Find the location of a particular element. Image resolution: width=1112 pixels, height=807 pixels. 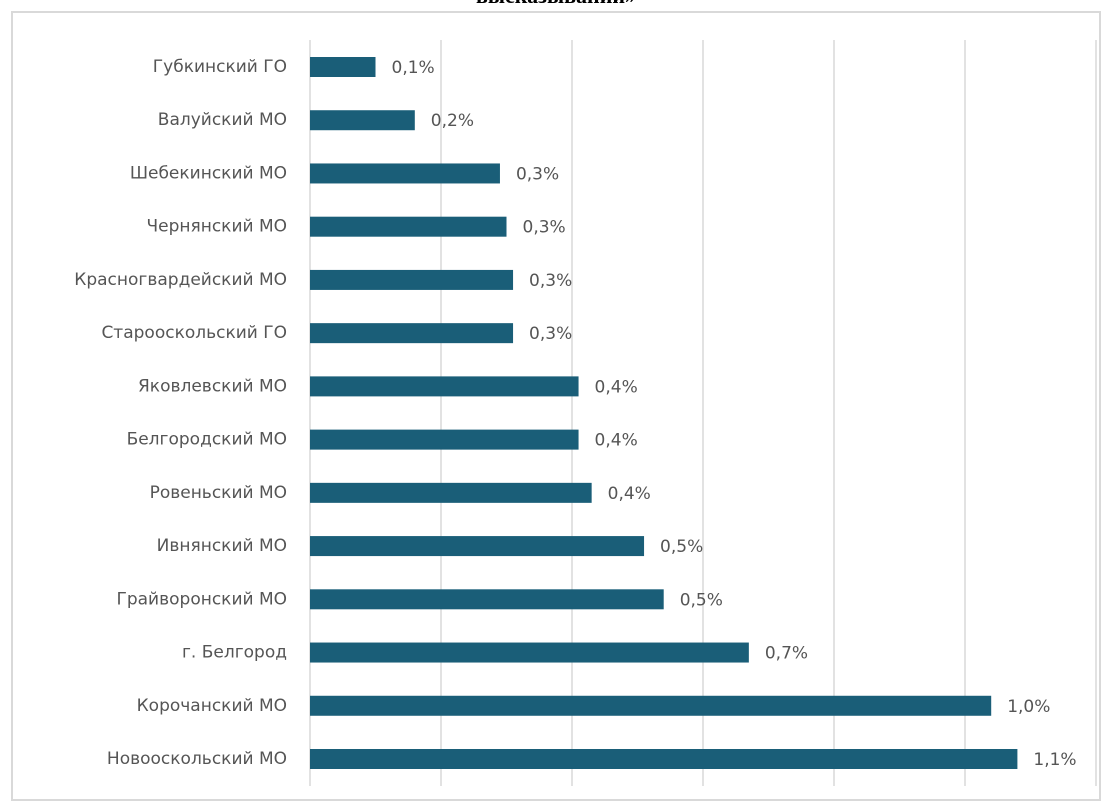

y-tick-label: Грайворонский МО is located at coordinates (201, 599).